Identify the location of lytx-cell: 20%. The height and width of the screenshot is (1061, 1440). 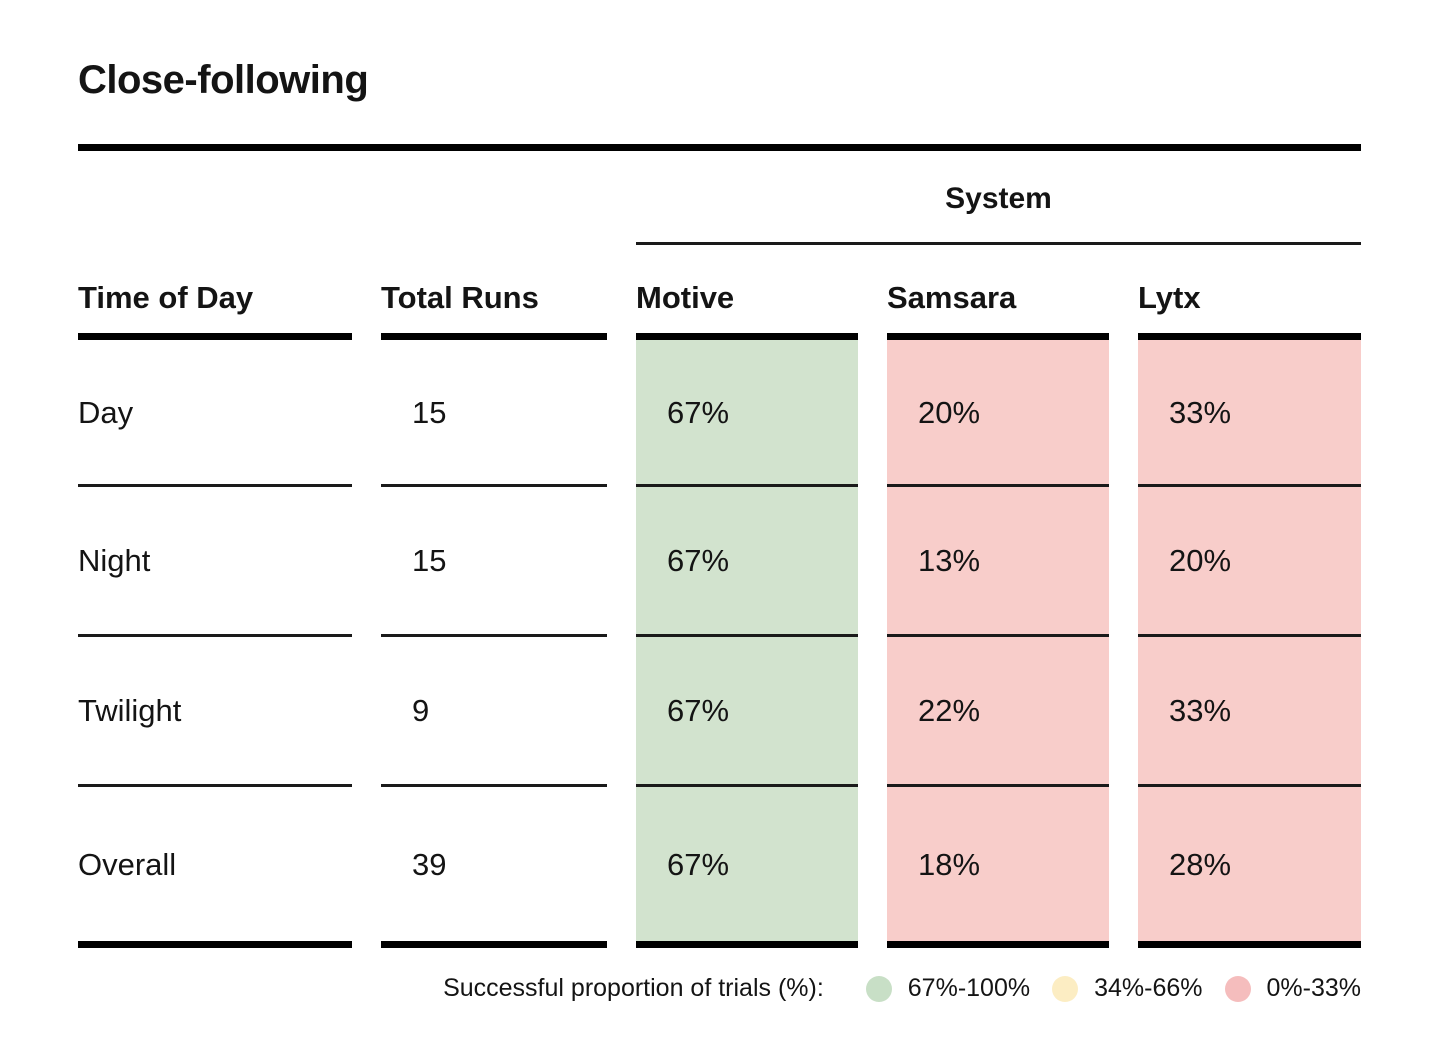
(1249, 562).